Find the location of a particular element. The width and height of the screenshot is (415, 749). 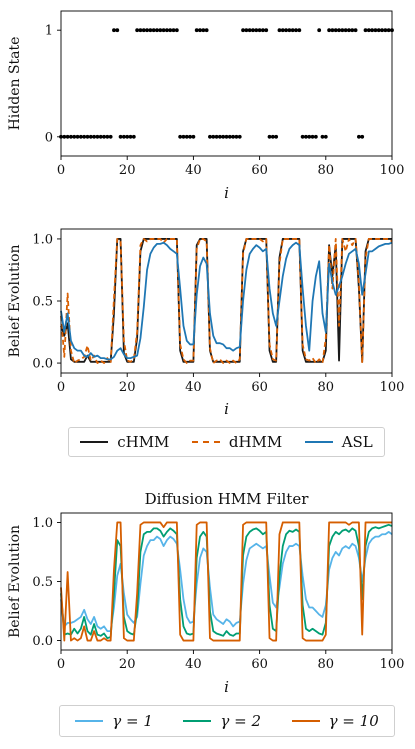

belief-models-legend: cHMM dHMM ASL is located at coordinates (226, 442).